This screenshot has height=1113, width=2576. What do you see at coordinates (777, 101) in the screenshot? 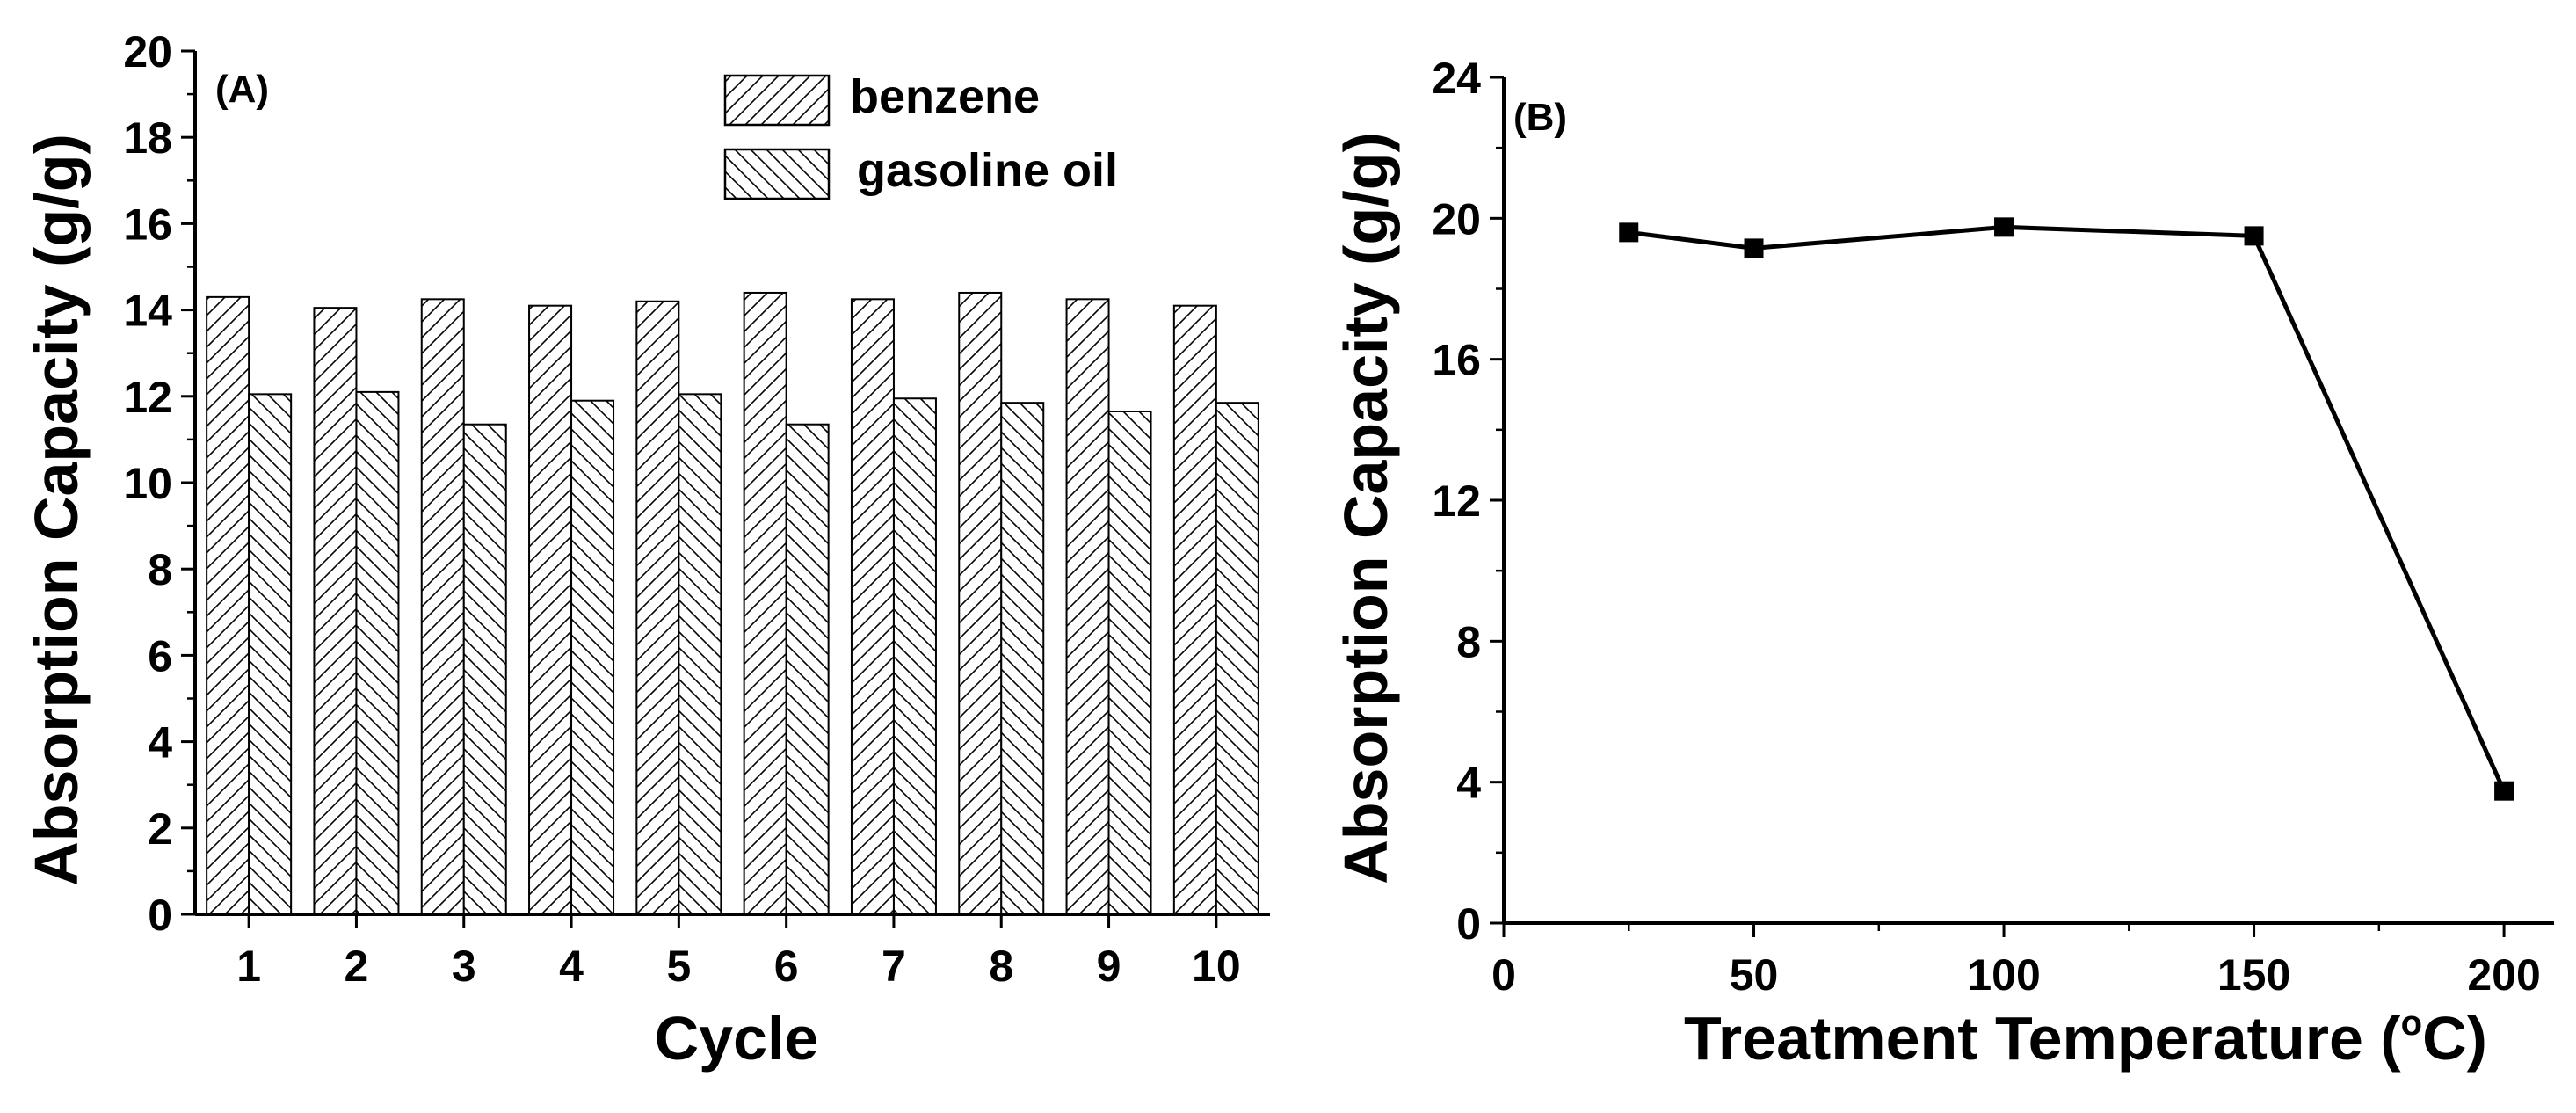
I see `legend-swatch-benzene` at bounding box center [777, 101].